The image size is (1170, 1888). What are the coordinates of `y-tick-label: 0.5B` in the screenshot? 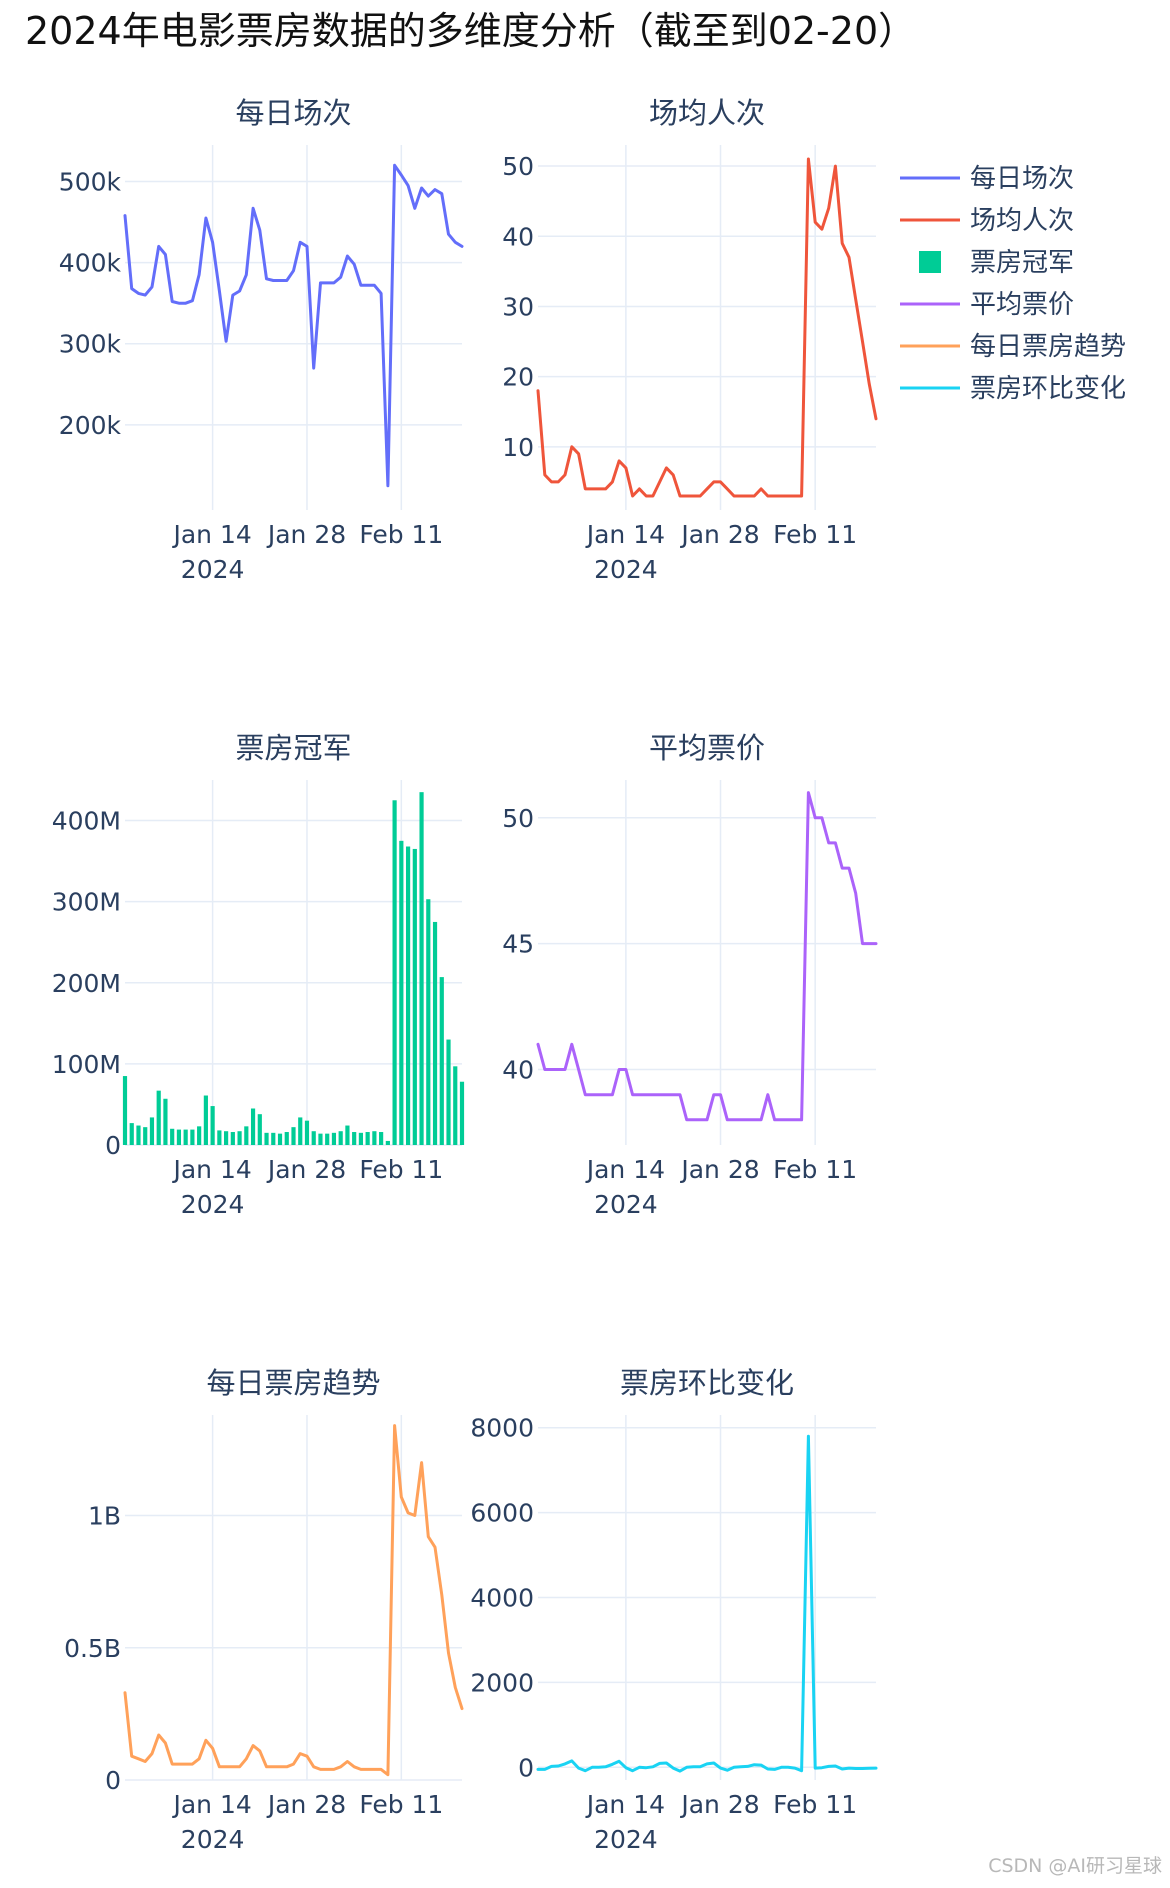 It's located at (92, 1648).